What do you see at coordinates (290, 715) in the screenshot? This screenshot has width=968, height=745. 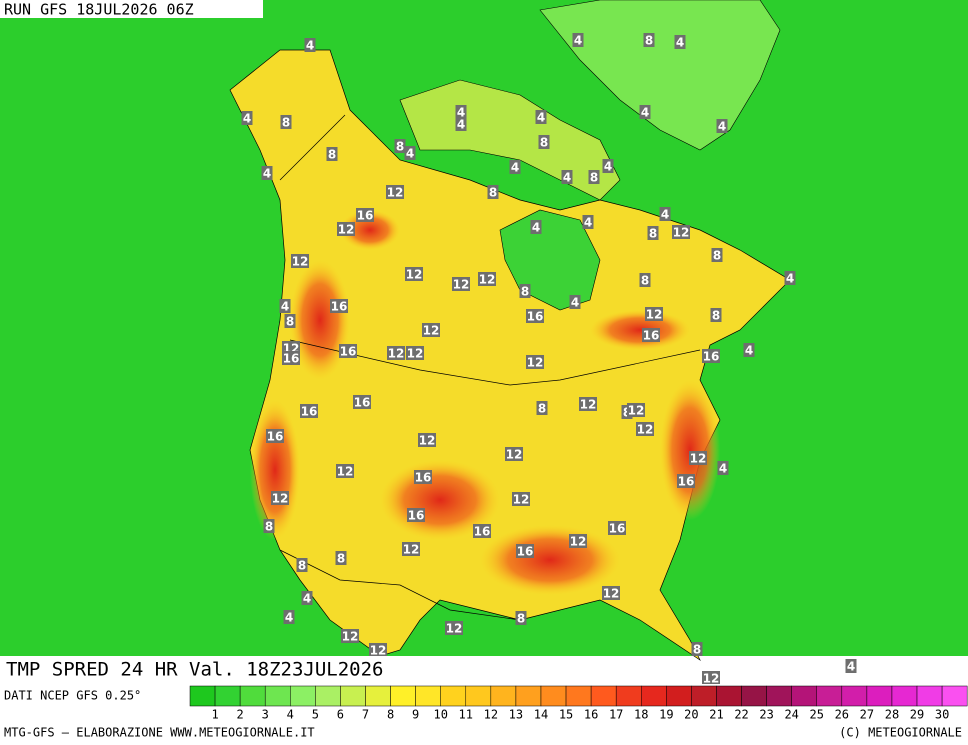 I see `scale-label: 4` at bounding box center [290, 715].